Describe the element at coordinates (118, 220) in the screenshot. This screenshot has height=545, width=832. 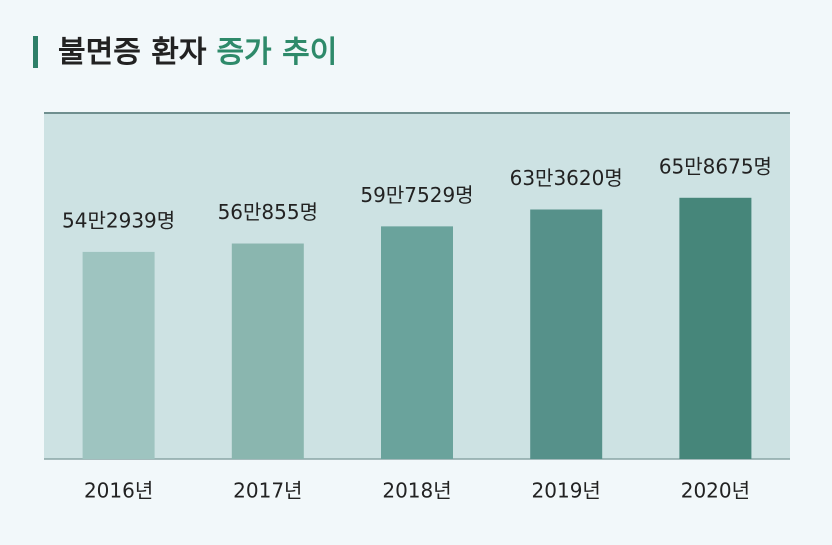
I see `value-label: 54만2939명` at that location.